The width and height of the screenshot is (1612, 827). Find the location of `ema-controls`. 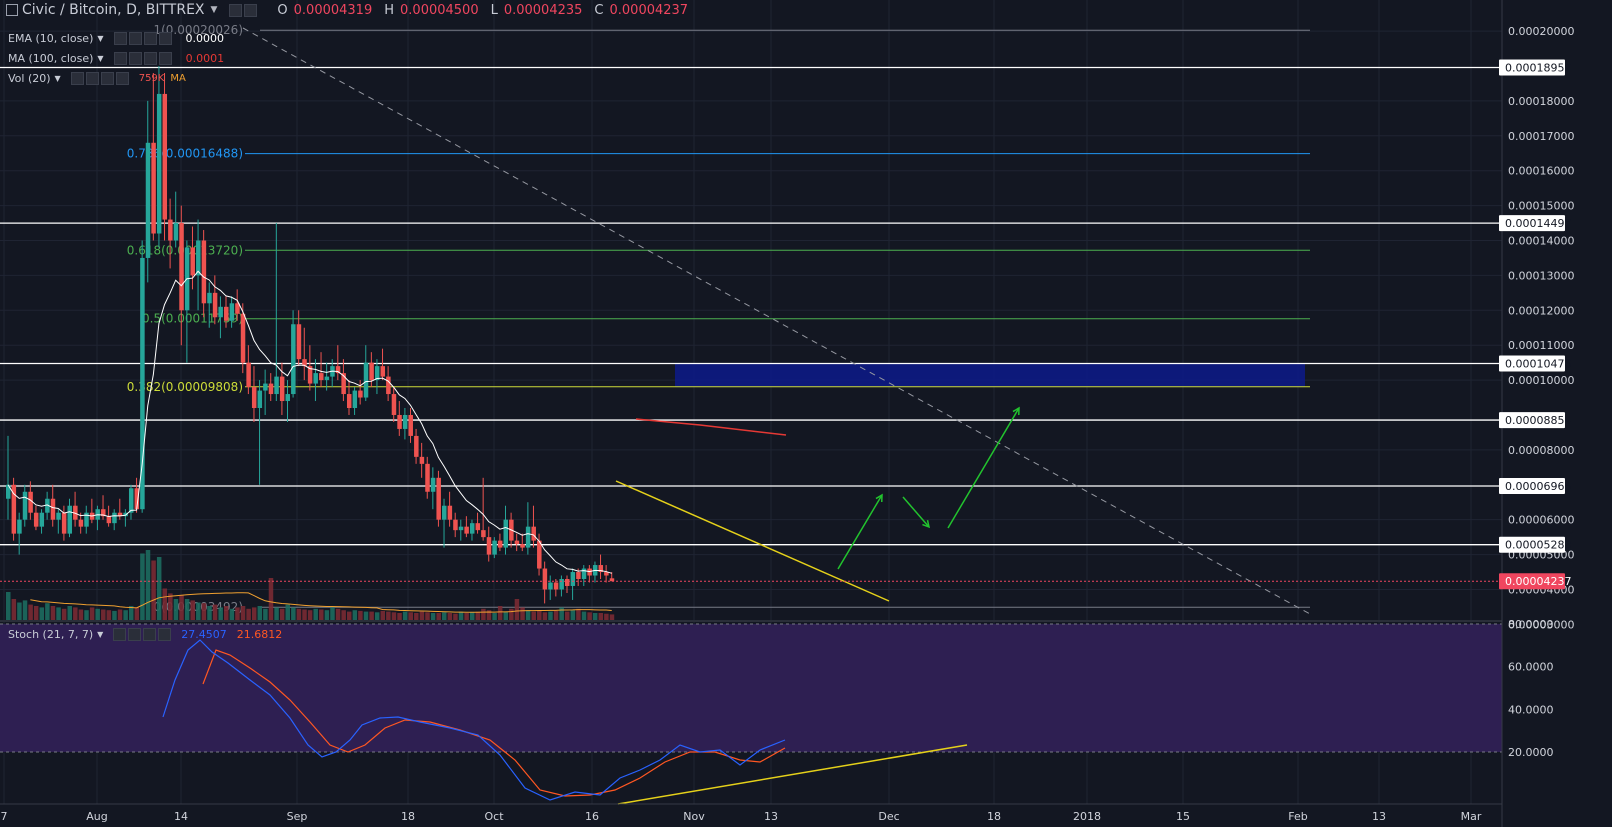

ema-controls is located at coordinates (142, 38).